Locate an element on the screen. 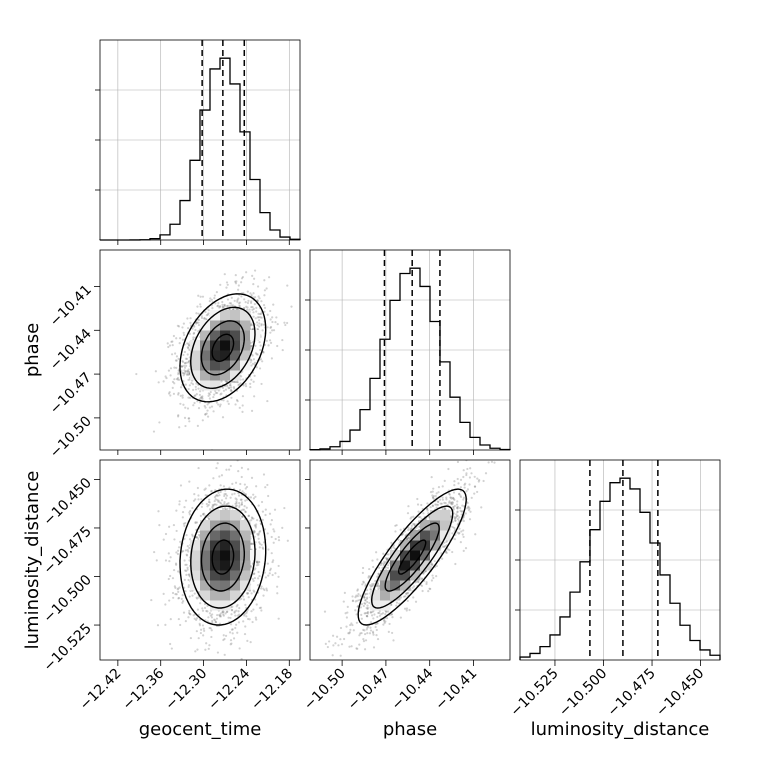 The height and width of the screenshot is (760, 760). panel-phase-vs-geocent_time is located at coordinates (214, 359).